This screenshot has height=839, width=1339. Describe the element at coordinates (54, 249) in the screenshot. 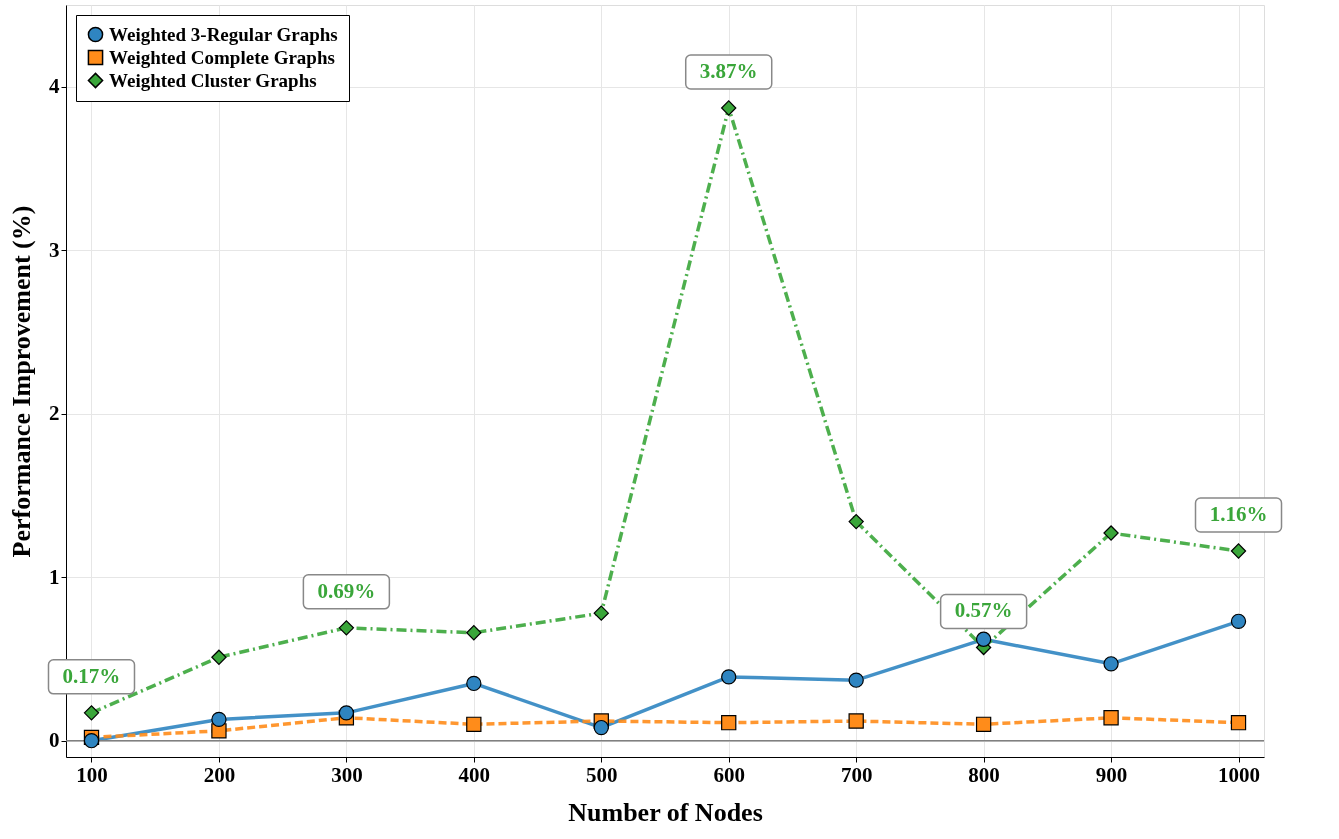

I see `y-tick-label: 3` at that location.